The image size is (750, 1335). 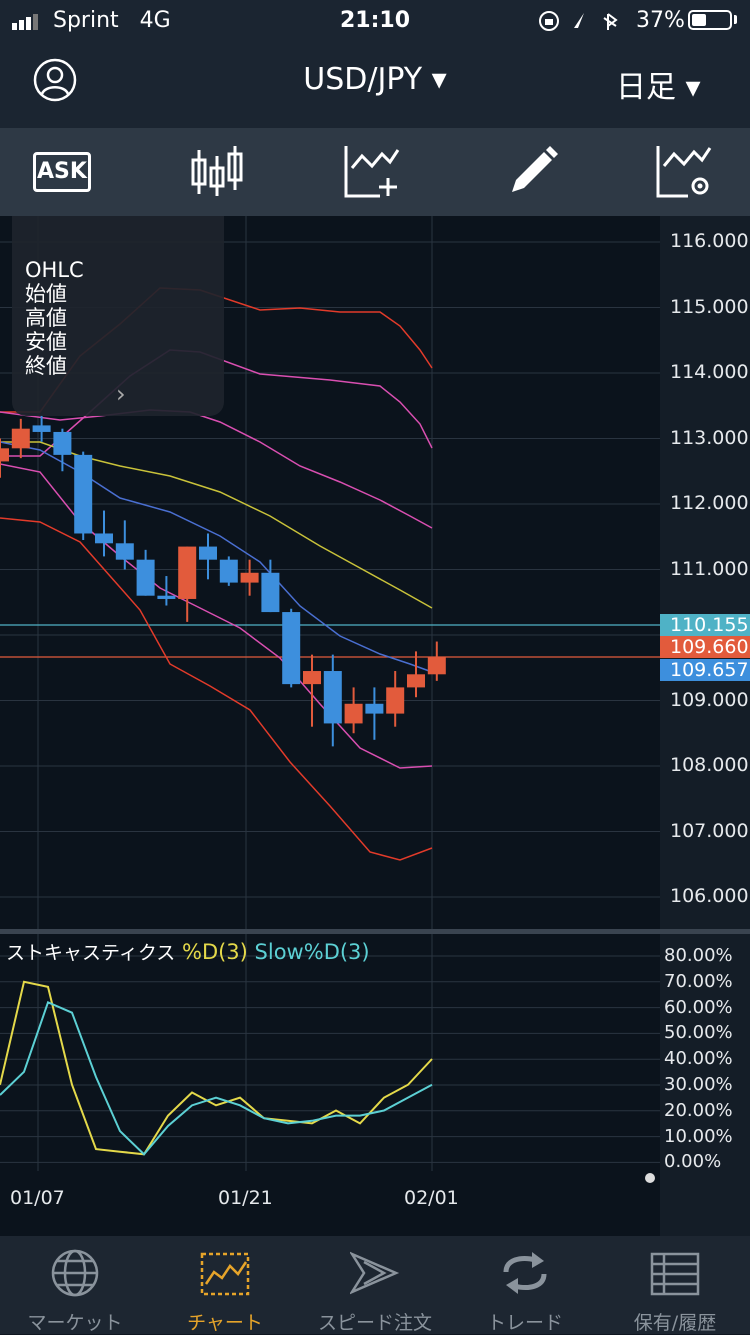 What do you see at coordinates (710, 20) in the screenshot?
I see `battery-icon` at bounding box center [710, 20].